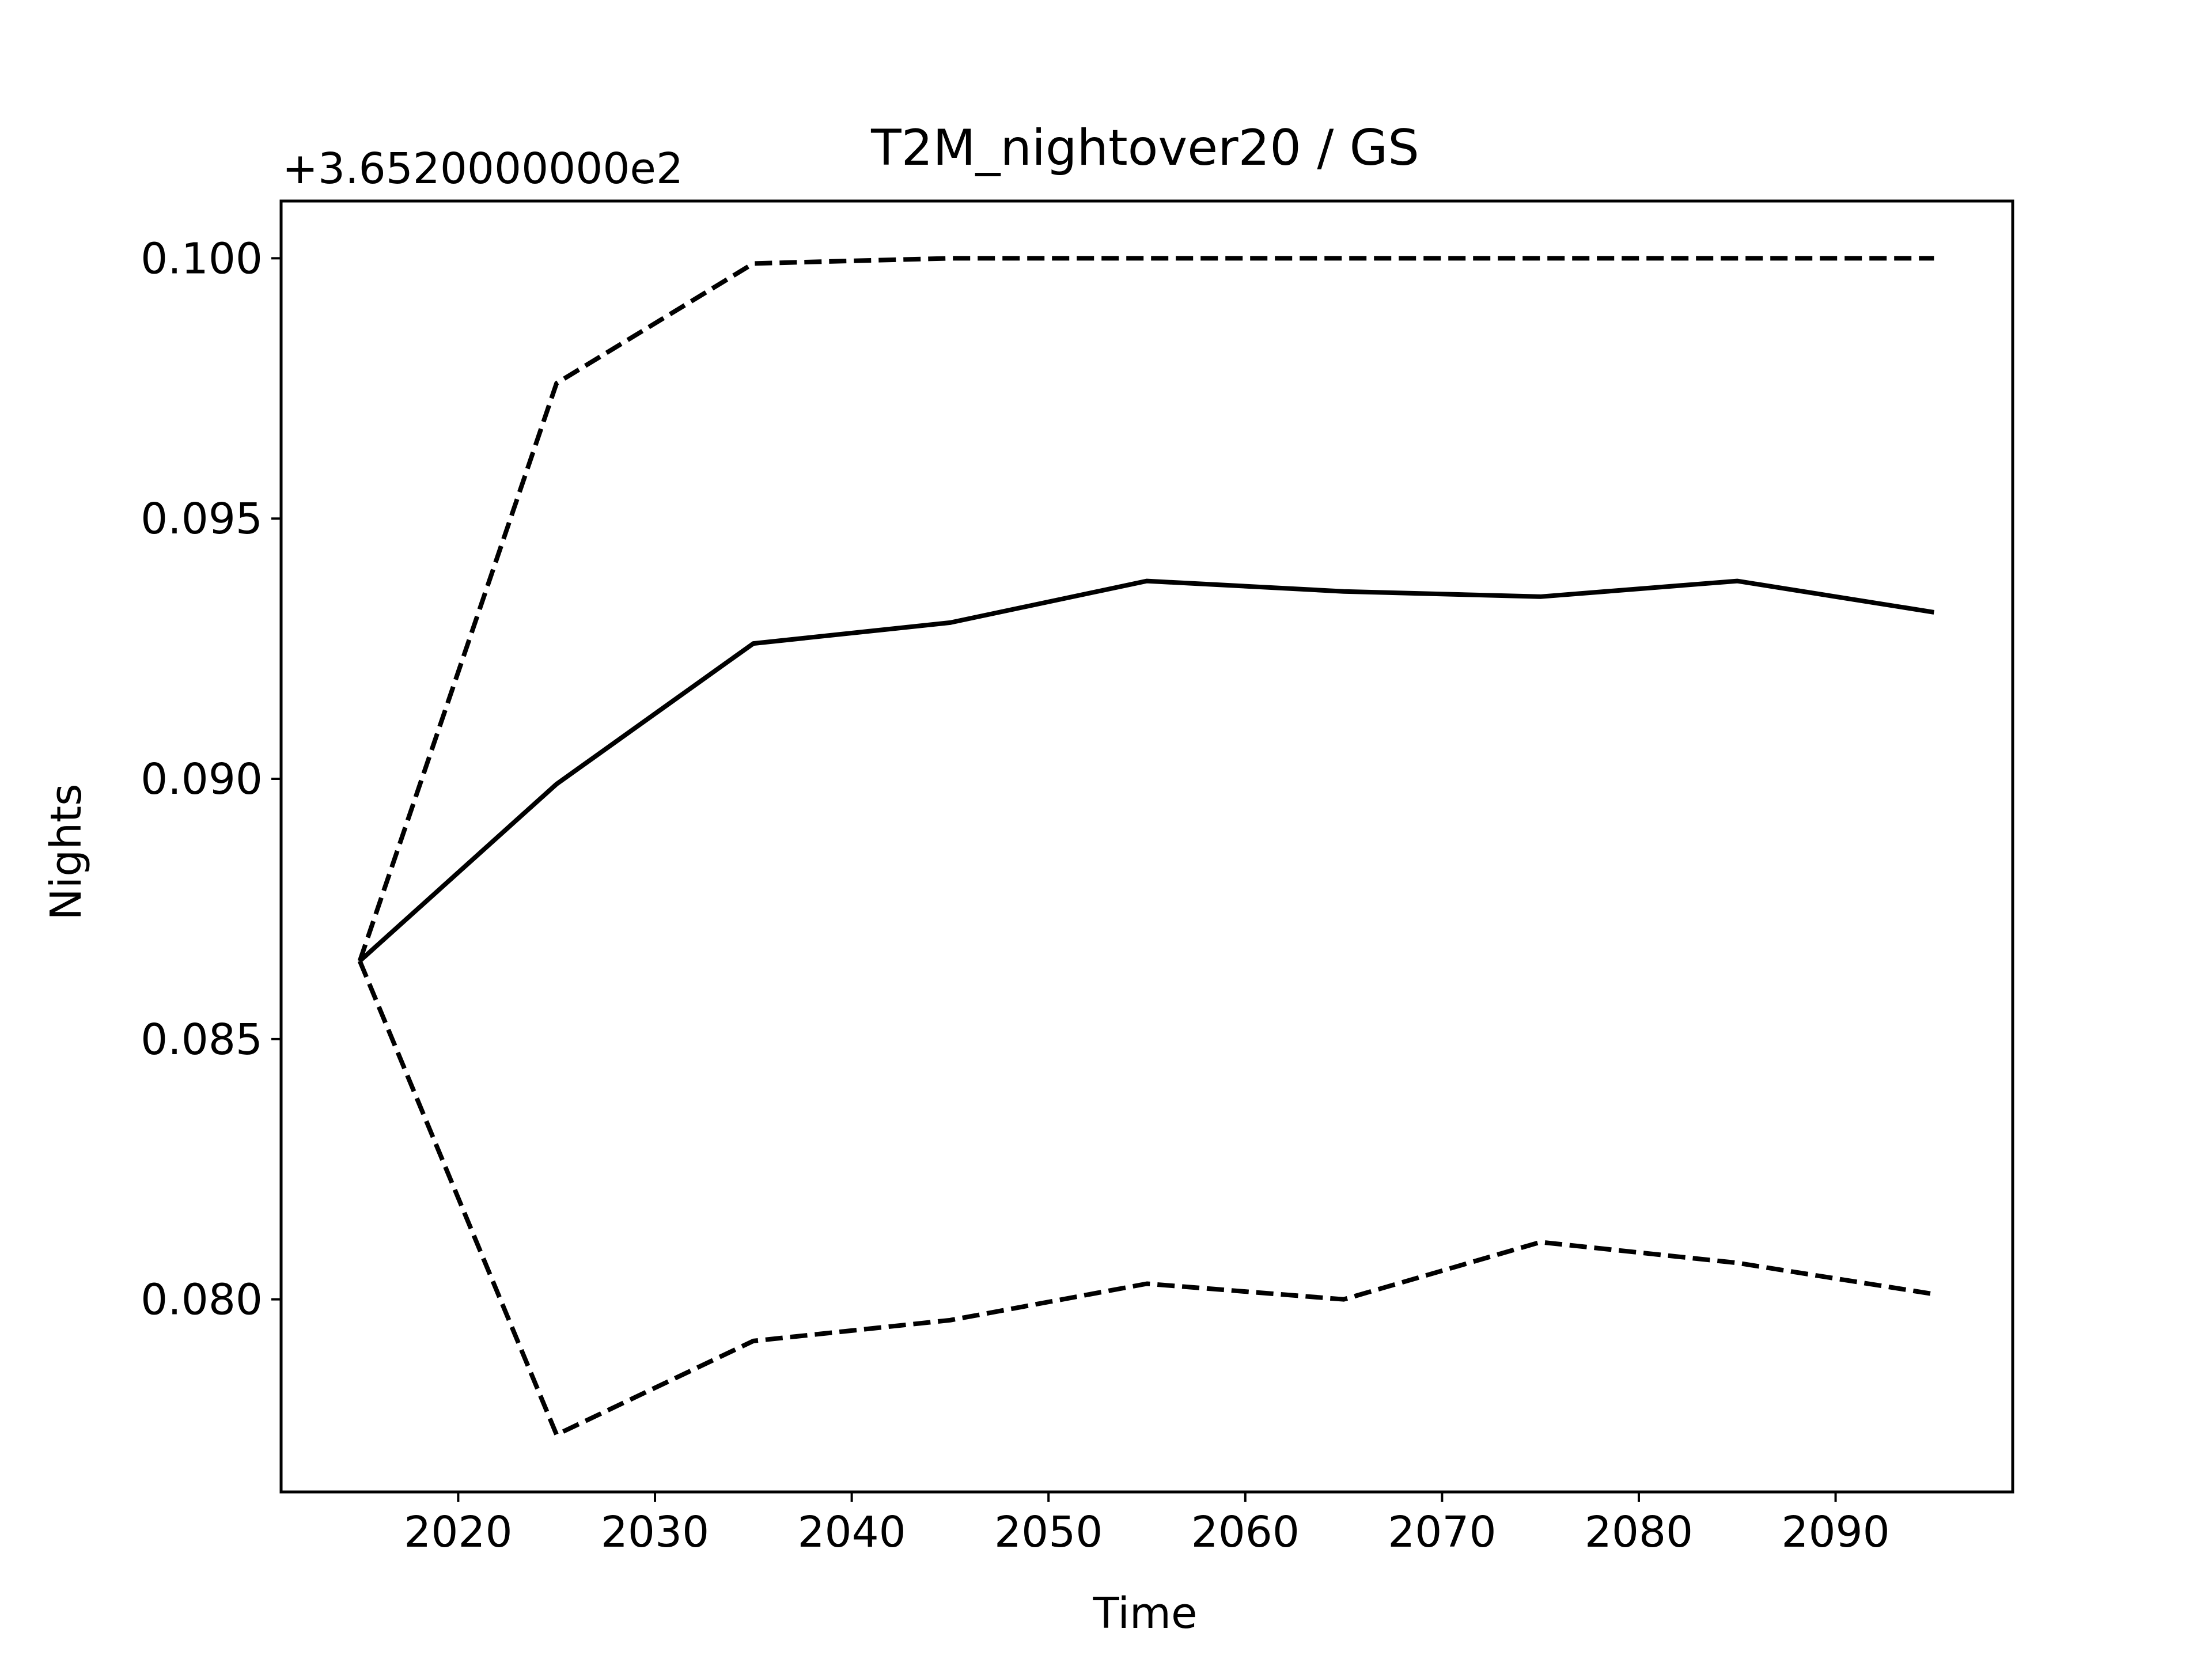  I want to click on x-tick-label: 2080, so click(1639, 1532).